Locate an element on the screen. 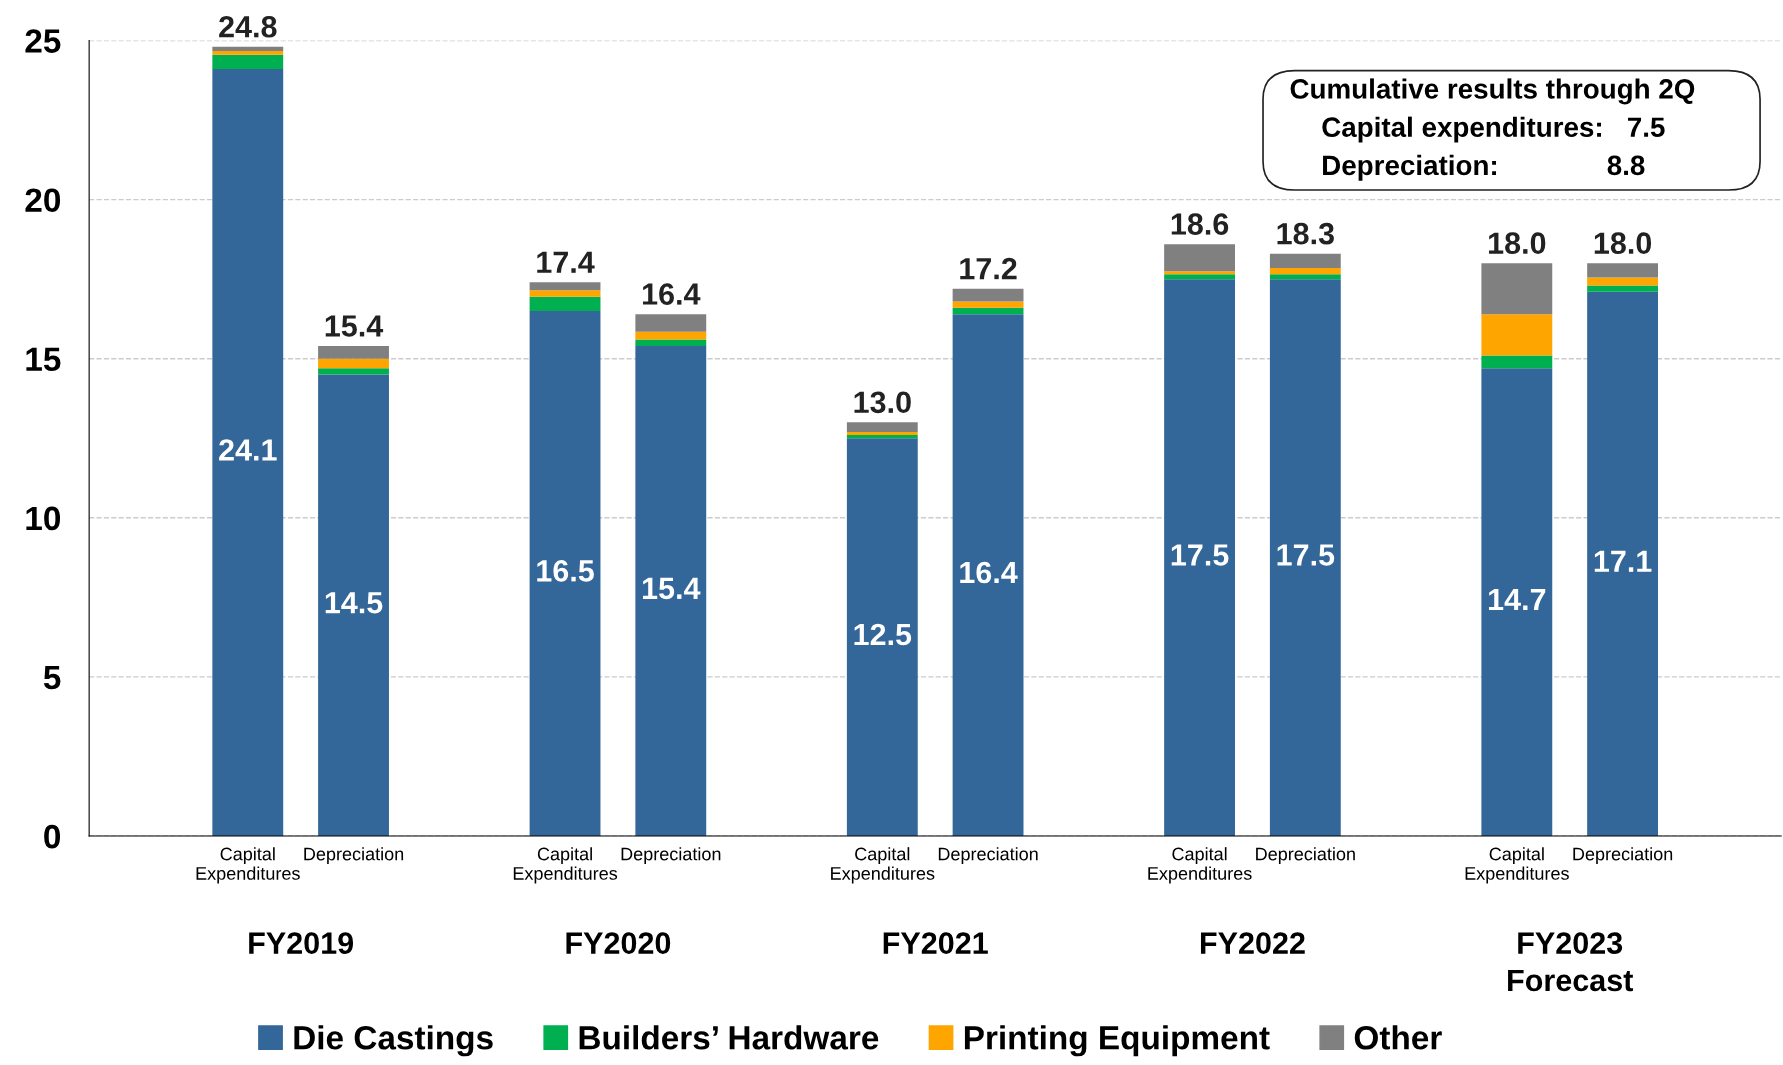 The height and width of the screenshot is (1065, 1783). text: FY2023 Forecast is located at coordinates (1571, 962).